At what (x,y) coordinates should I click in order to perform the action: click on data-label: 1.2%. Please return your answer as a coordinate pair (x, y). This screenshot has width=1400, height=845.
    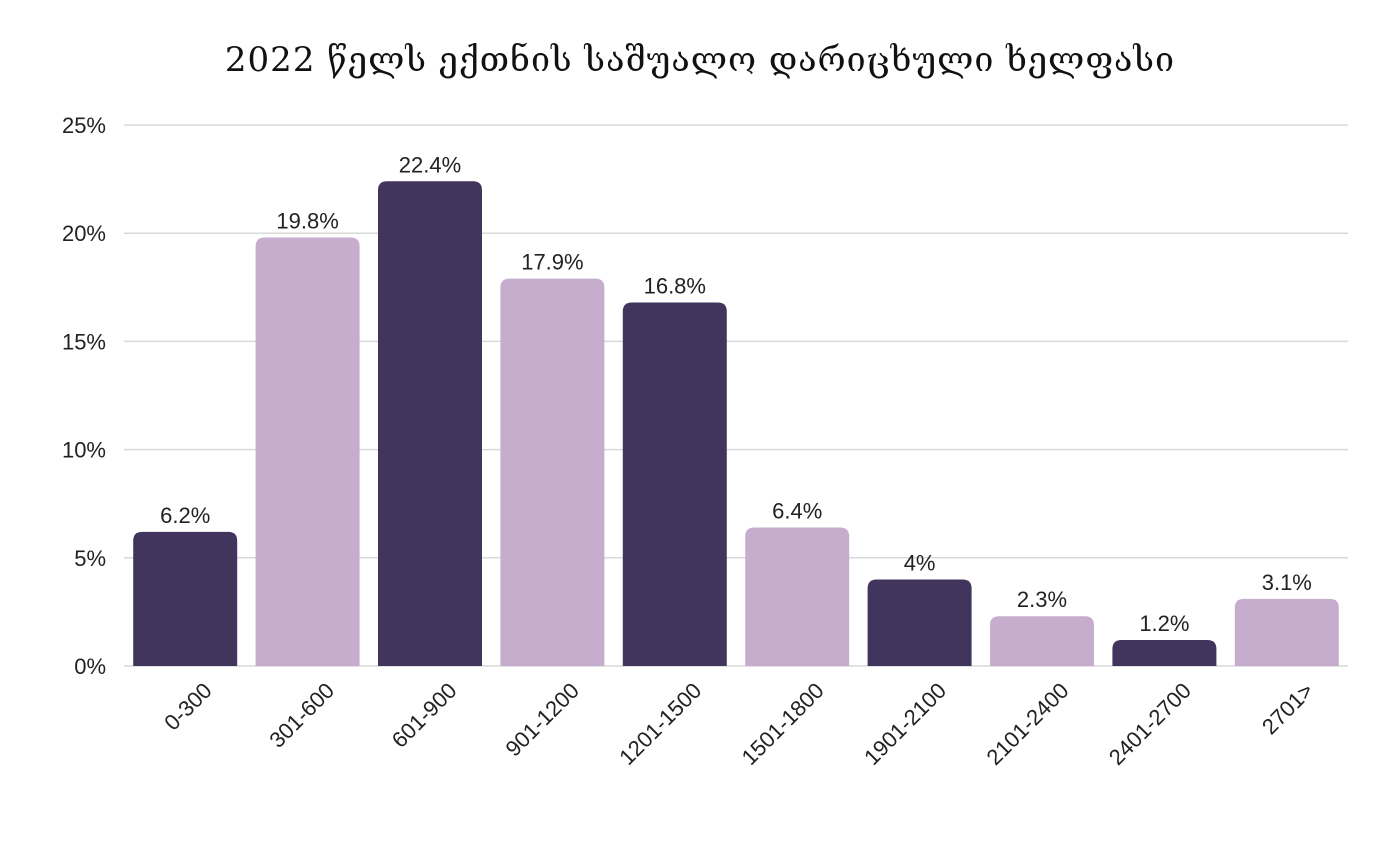
    Looking at the image, I should click on (1164, 623).